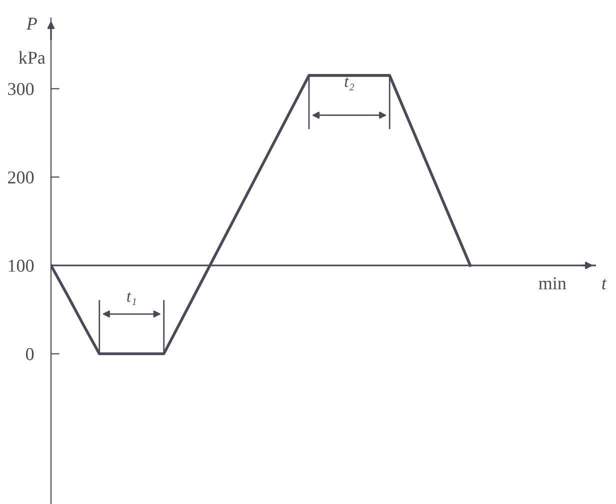 This screenshot has height=504, width=616. What do you see at coordinates (21, 89) in the screenshot?
I see `y-tick-label: 300` at bounding box center [21, 89].